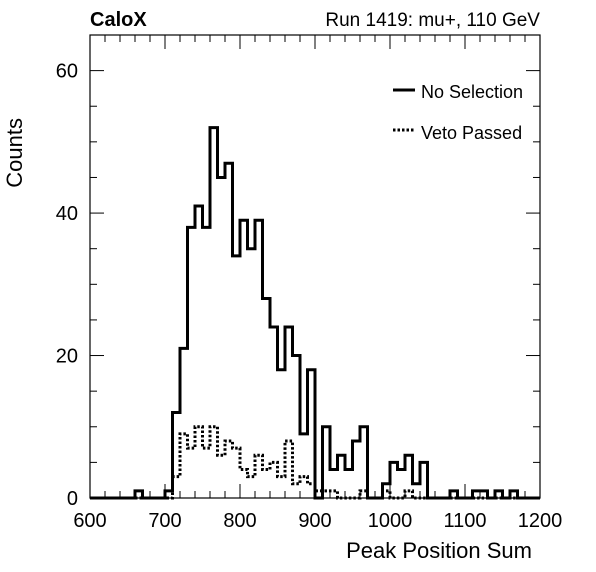 The width and height of the screenshot is (596, 572). What do you see at coordinates (432, 20) in the screenshot?
I see `chart-title-right: Run 1419: mu+, 110 GeV` at bounding box center [432, 20].